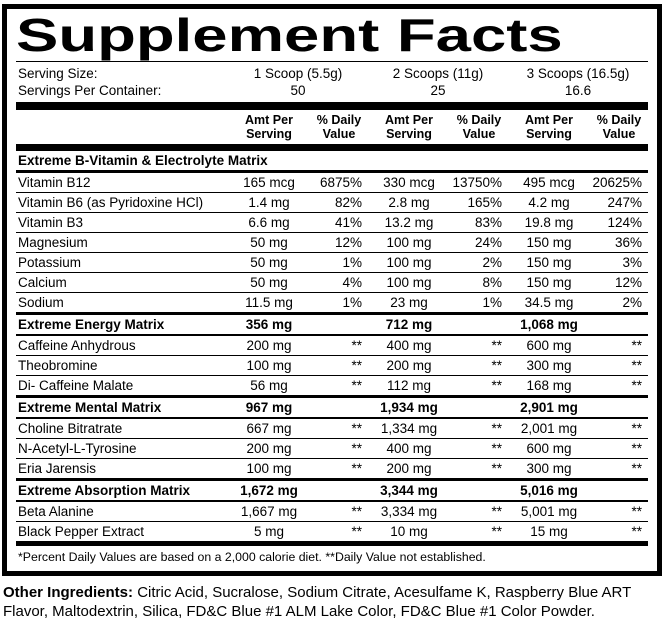 Image resolution: width=664 pixels, height=638 pixels. What do you see at coordinates (438, 90) in the screenshot?
I see `servings-count-col-2: 25` at bounding box center [438, 90].